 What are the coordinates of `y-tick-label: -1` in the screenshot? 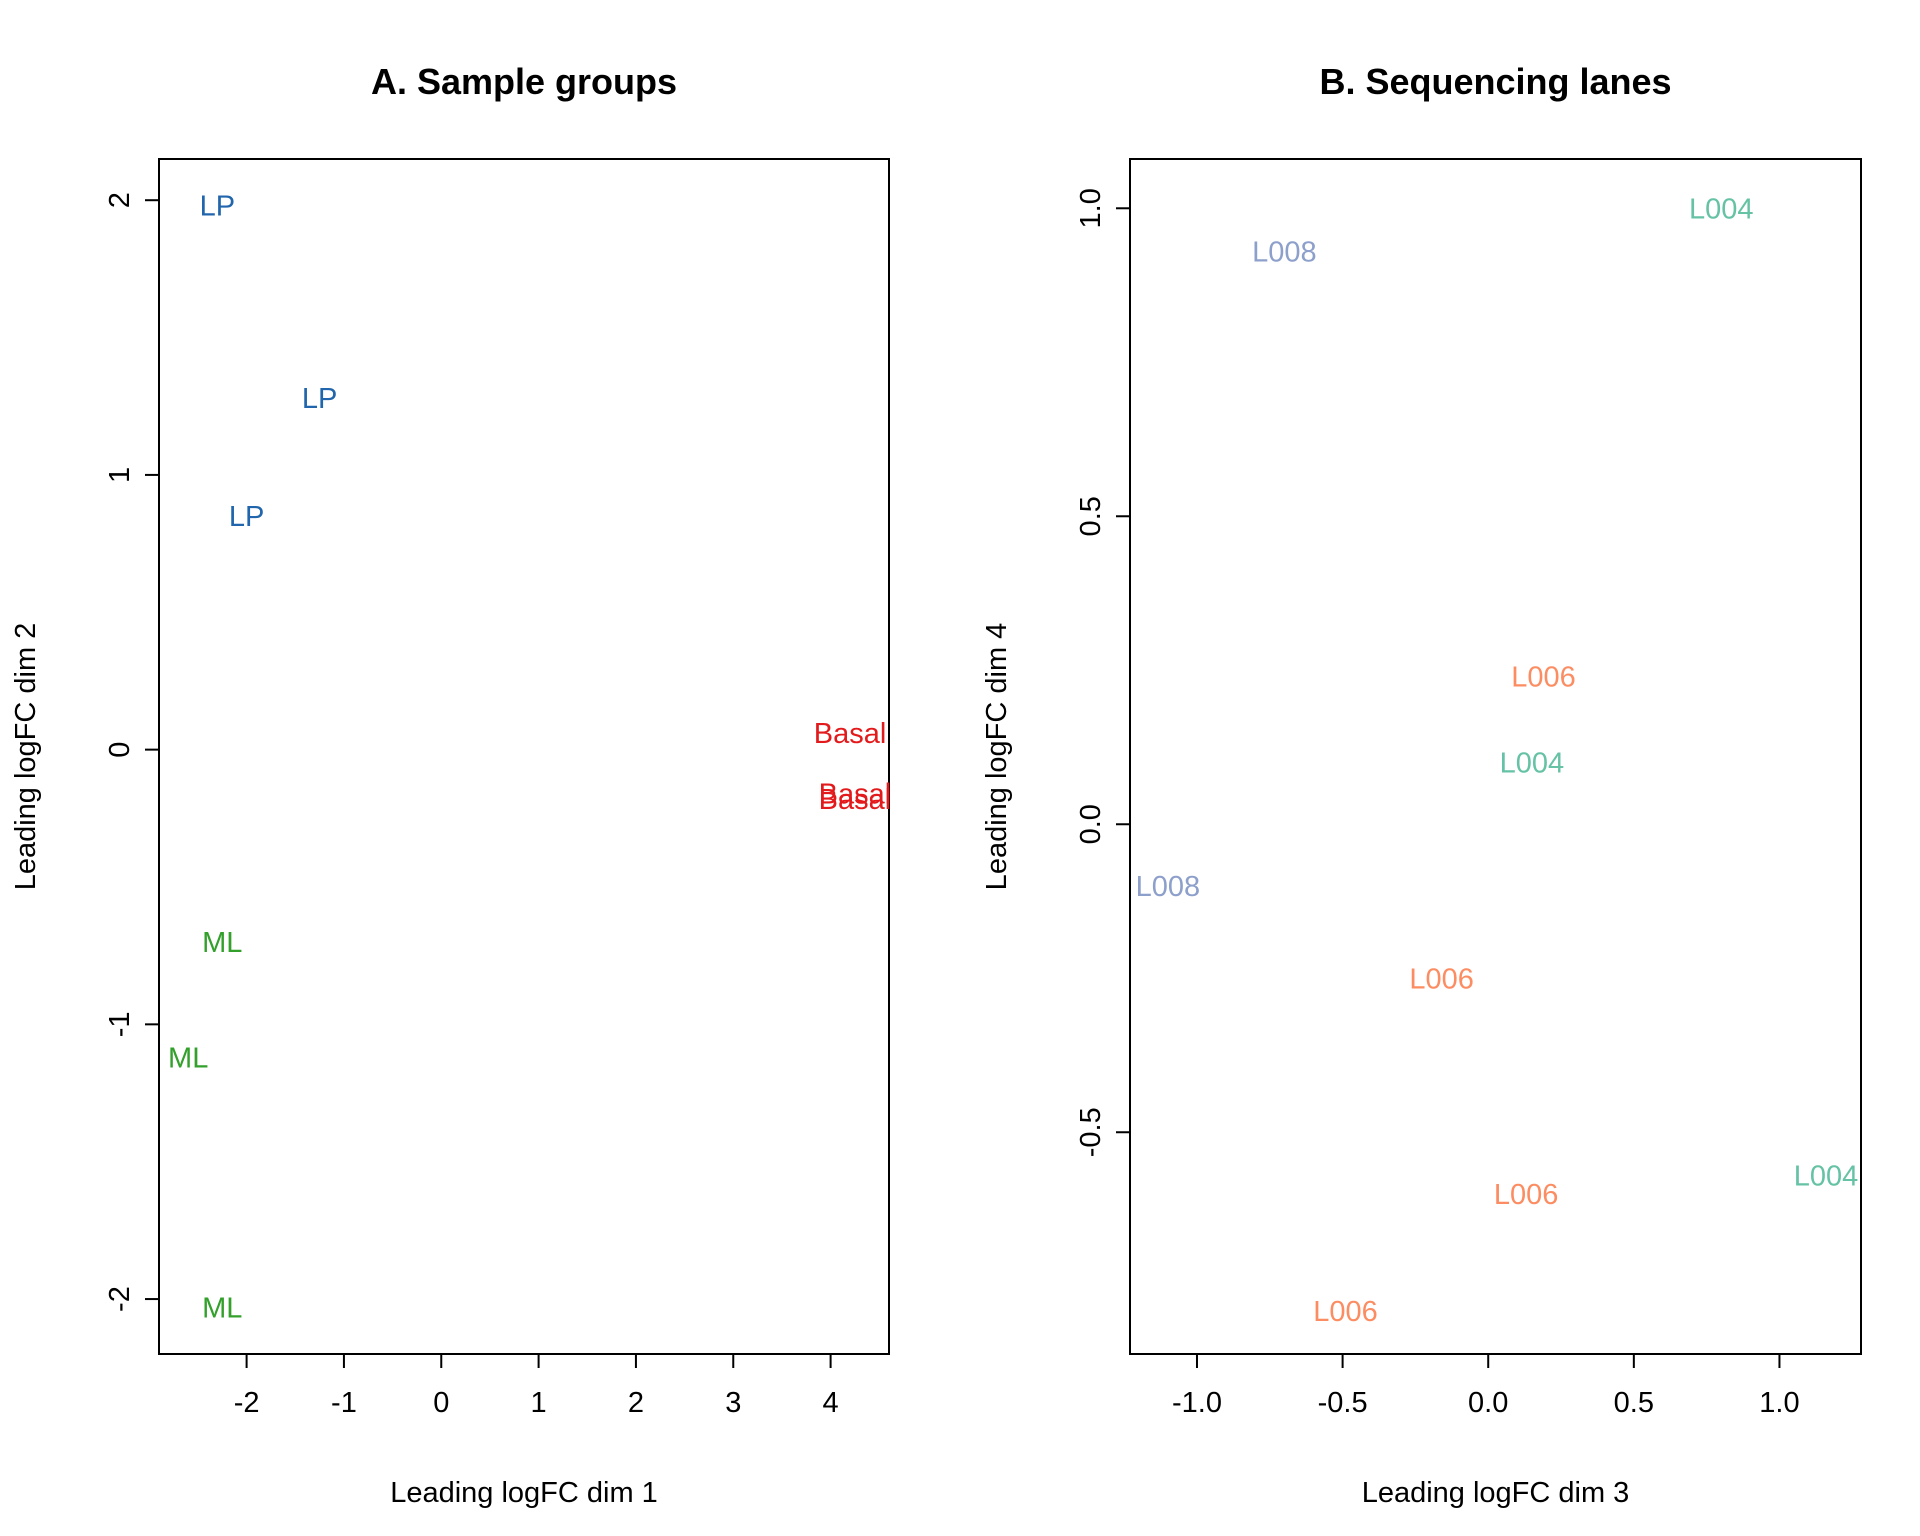 It's located at (120, 1024).